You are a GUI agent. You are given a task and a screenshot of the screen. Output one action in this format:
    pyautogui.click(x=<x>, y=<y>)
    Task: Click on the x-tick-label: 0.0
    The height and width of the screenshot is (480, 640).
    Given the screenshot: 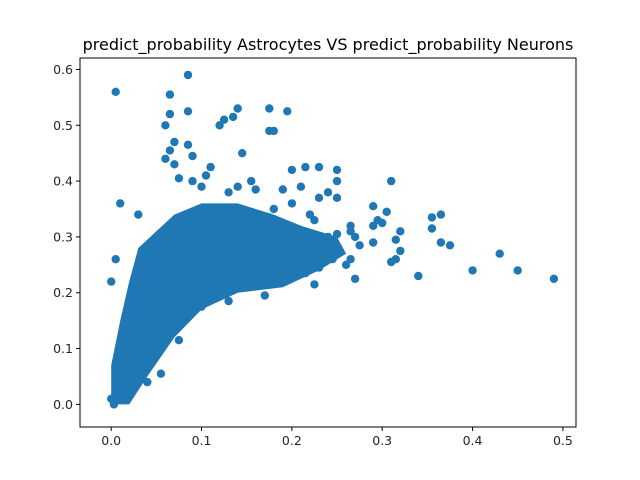 What is the action you would take?
    pyautogui.click(x=111, y=440)
    